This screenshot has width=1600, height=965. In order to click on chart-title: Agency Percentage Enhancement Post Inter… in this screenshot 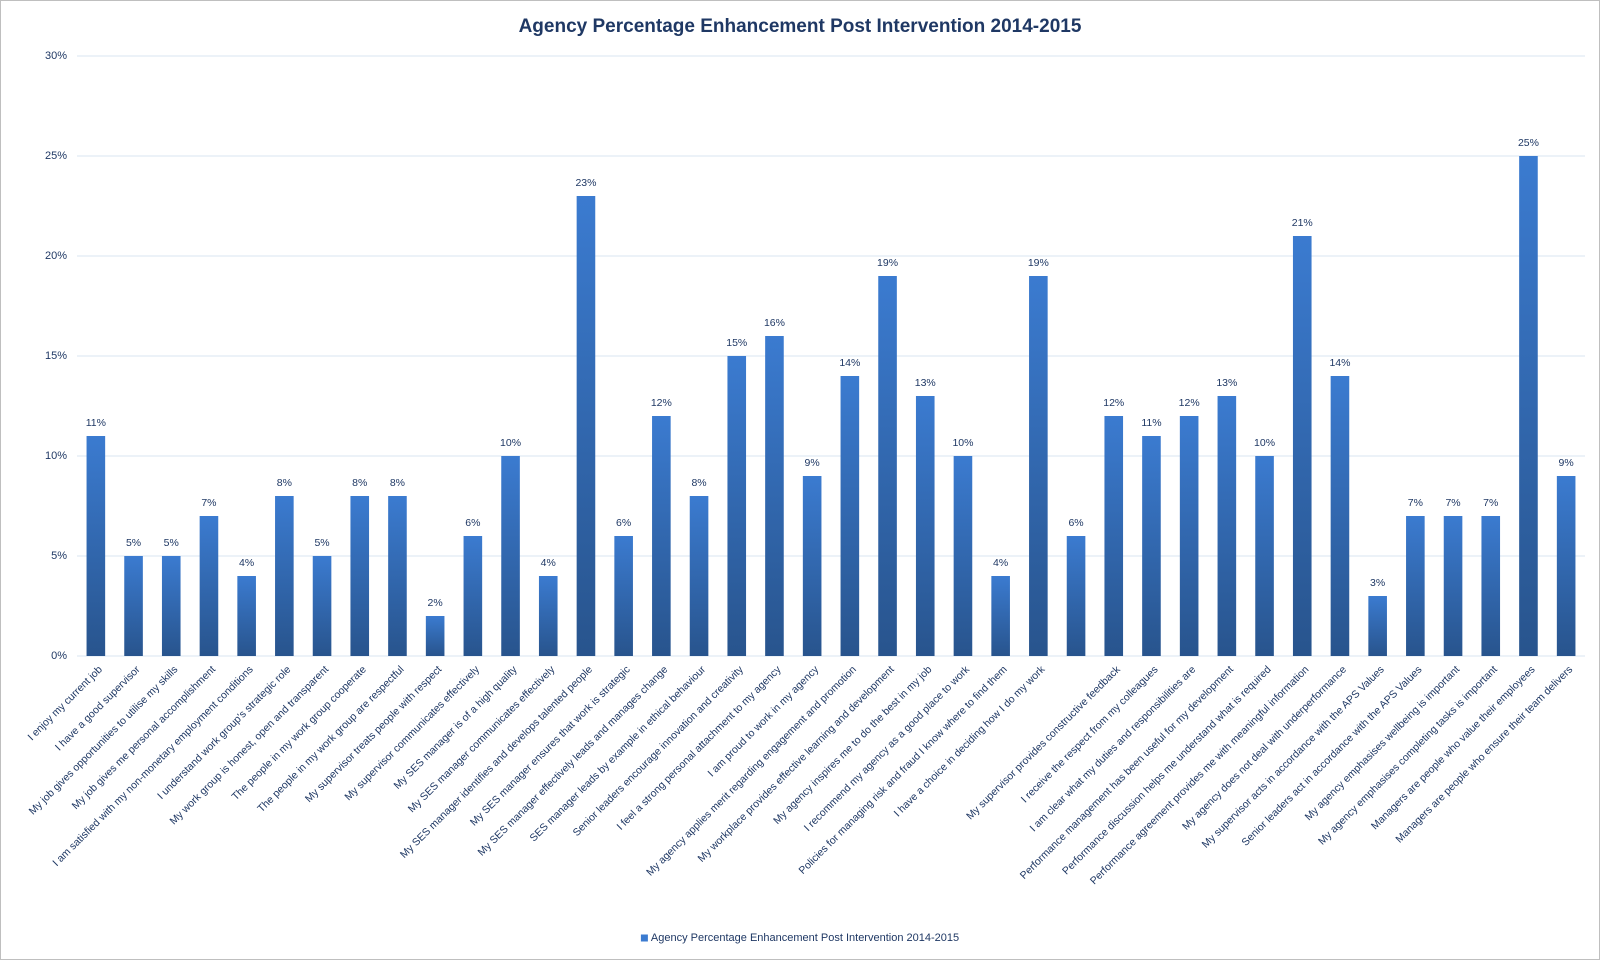, I will do `click(800, 26)`.